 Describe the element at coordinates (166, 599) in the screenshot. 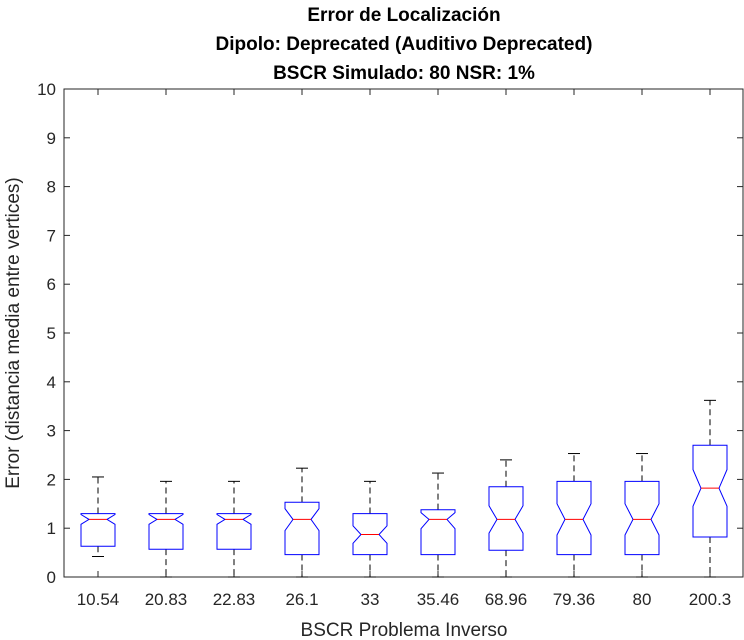

I see `x-tick-label: 20.83` at that location.